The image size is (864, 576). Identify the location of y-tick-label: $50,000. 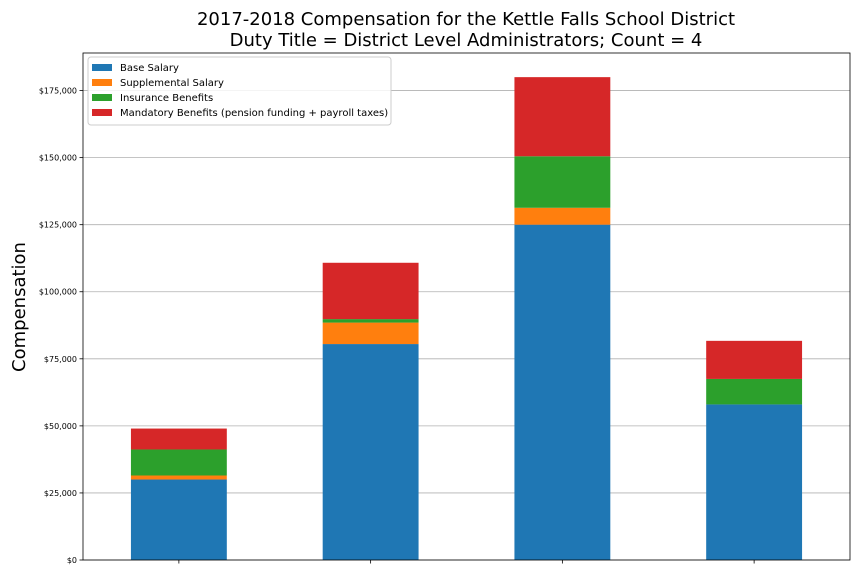
(60, 426).